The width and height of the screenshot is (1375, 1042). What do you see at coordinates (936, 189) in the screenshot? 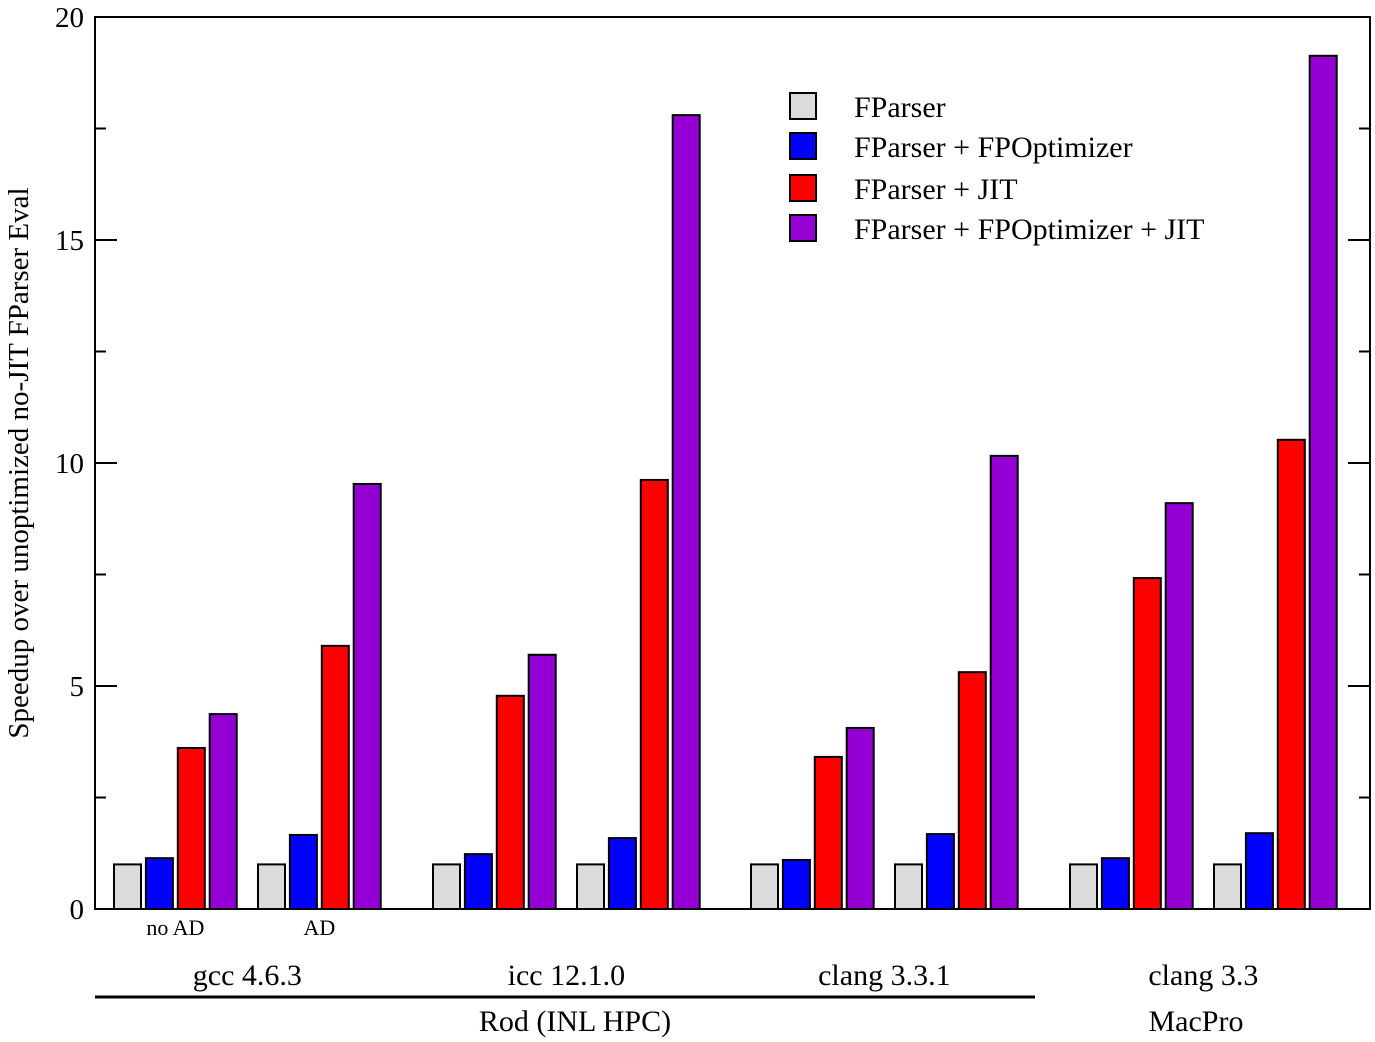
I see `legend-entry: FParser + JIT` at bounding box center [936, 189].